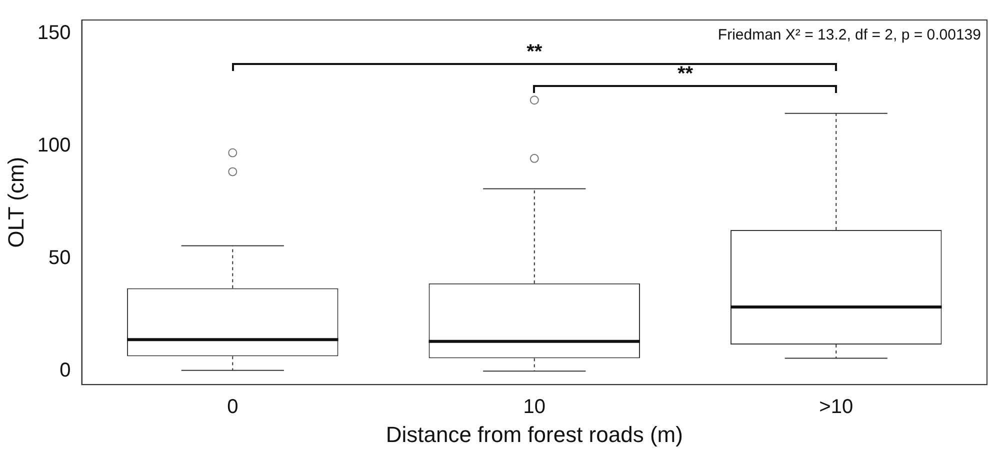 The image size is (992, 449). Describe the element at coordinates (59, 258) in the screenshot. I see `y-tick-label: 50` at that location.